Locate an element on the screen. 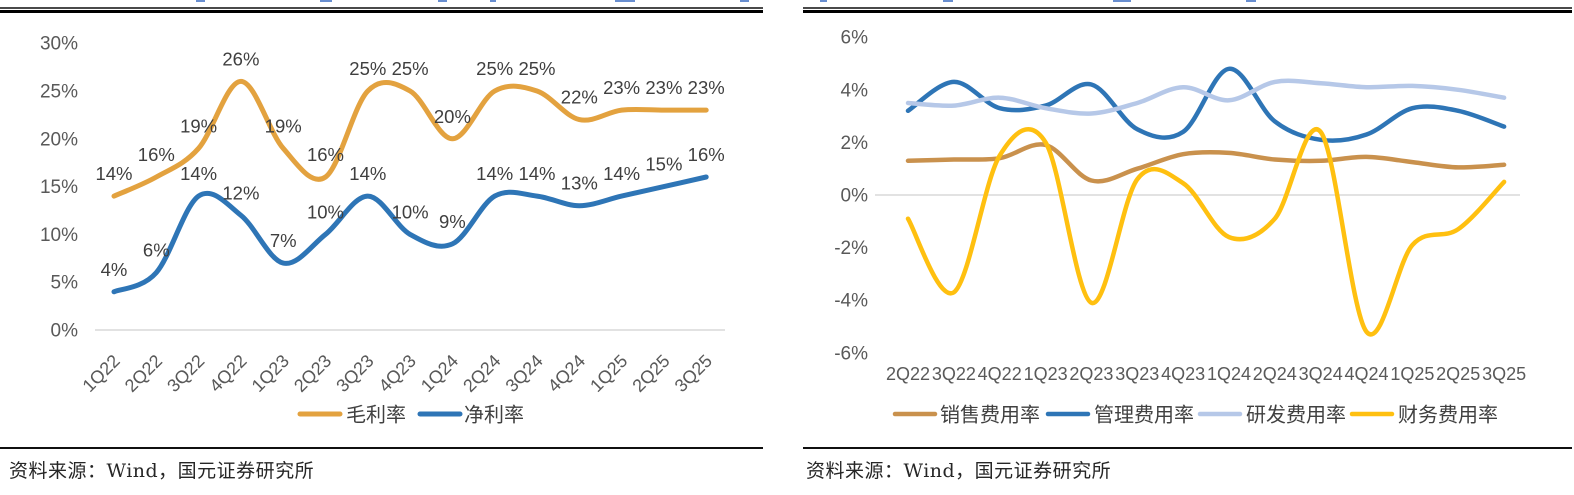 This screenshot has width=1574, height=495. y-tick-label: 15% is located at coordinates (59, 187).